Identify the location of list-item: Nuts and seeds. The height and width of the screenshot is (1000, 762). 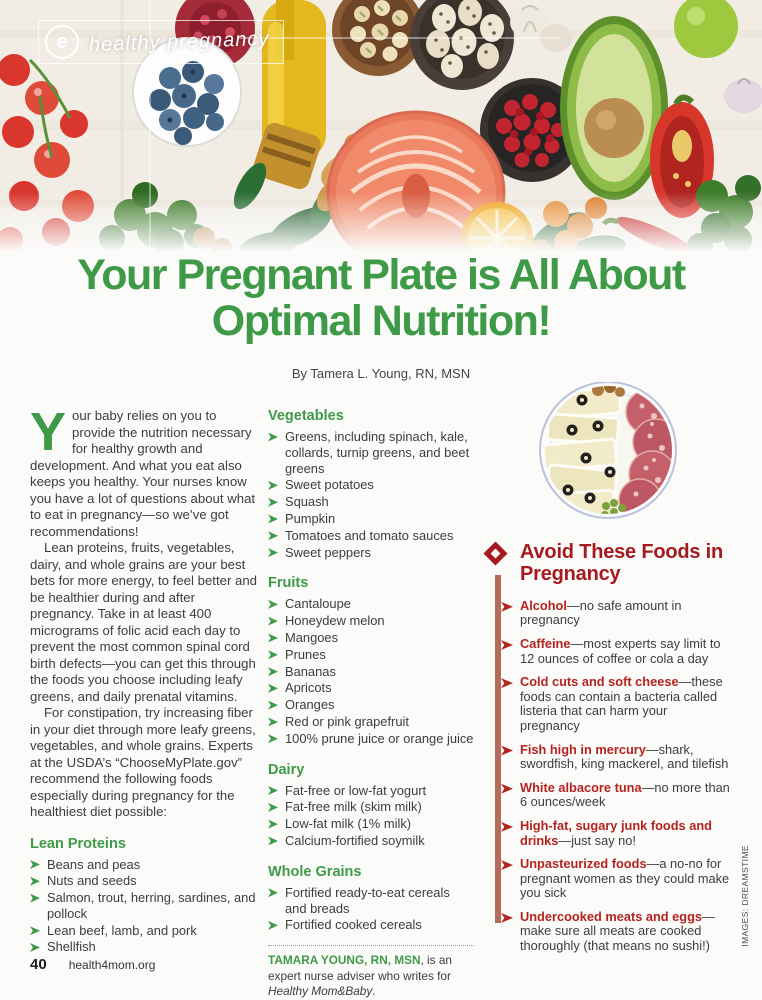
(144, 881).